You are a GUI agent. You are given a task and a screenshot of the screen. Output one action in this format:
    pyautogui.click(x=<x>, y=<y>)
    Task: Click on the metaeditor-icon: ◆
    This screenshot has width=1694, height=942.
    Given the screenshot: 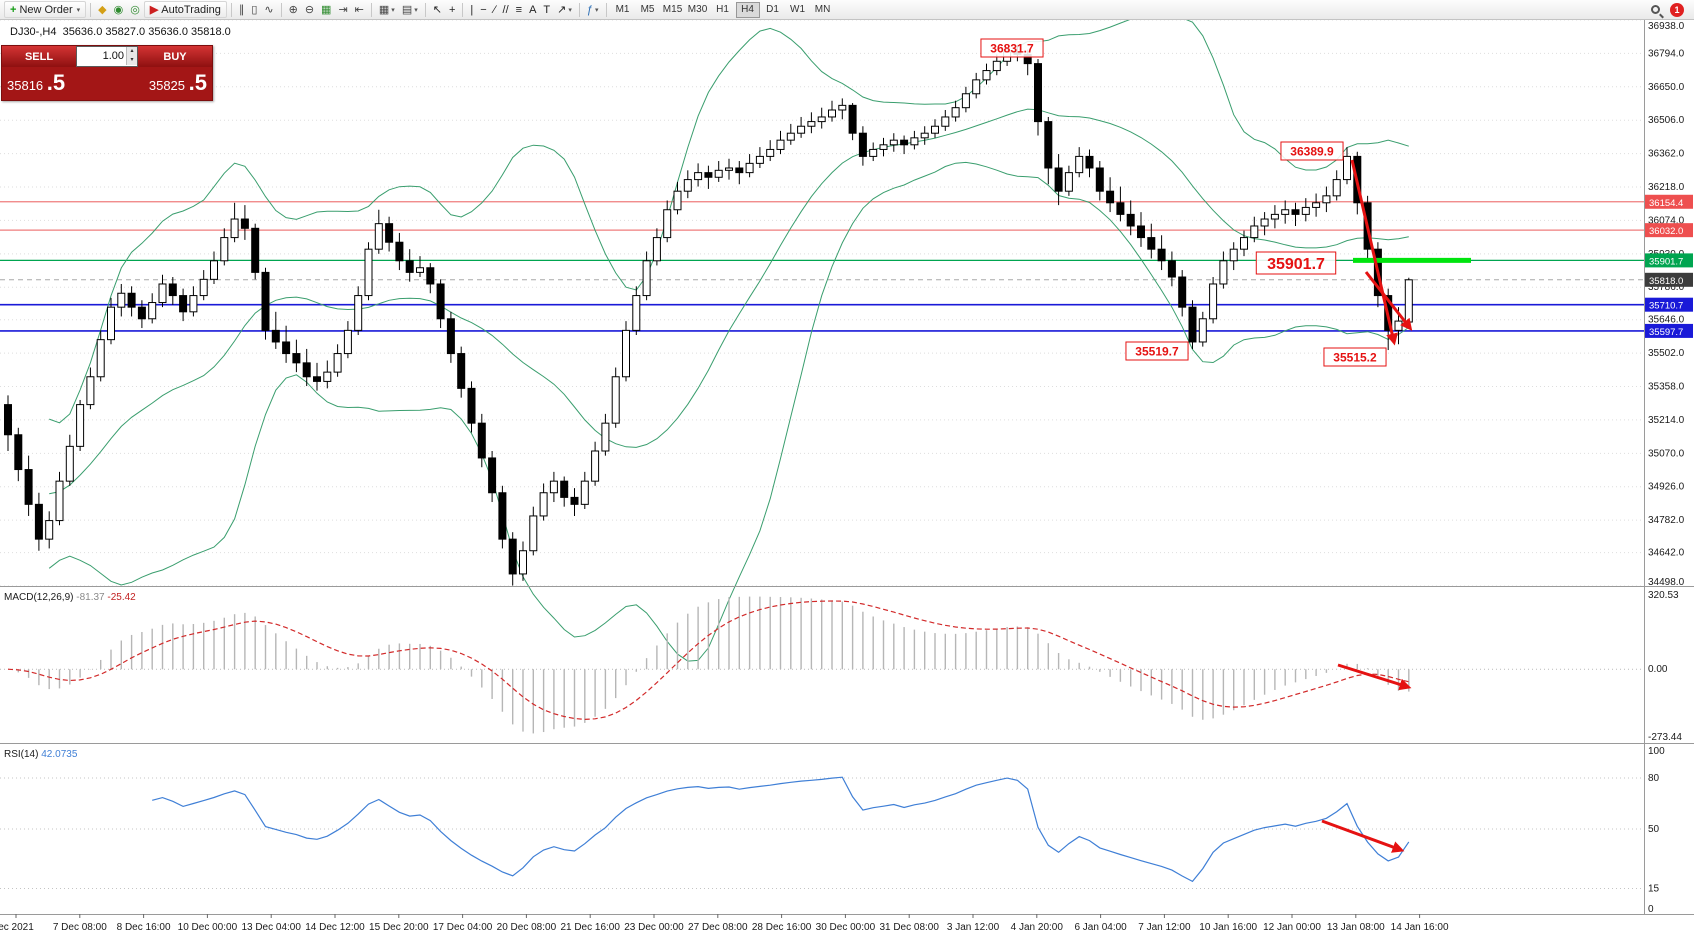 What is the action you would take?
    pyautogui.click(x=102, y=9)
    